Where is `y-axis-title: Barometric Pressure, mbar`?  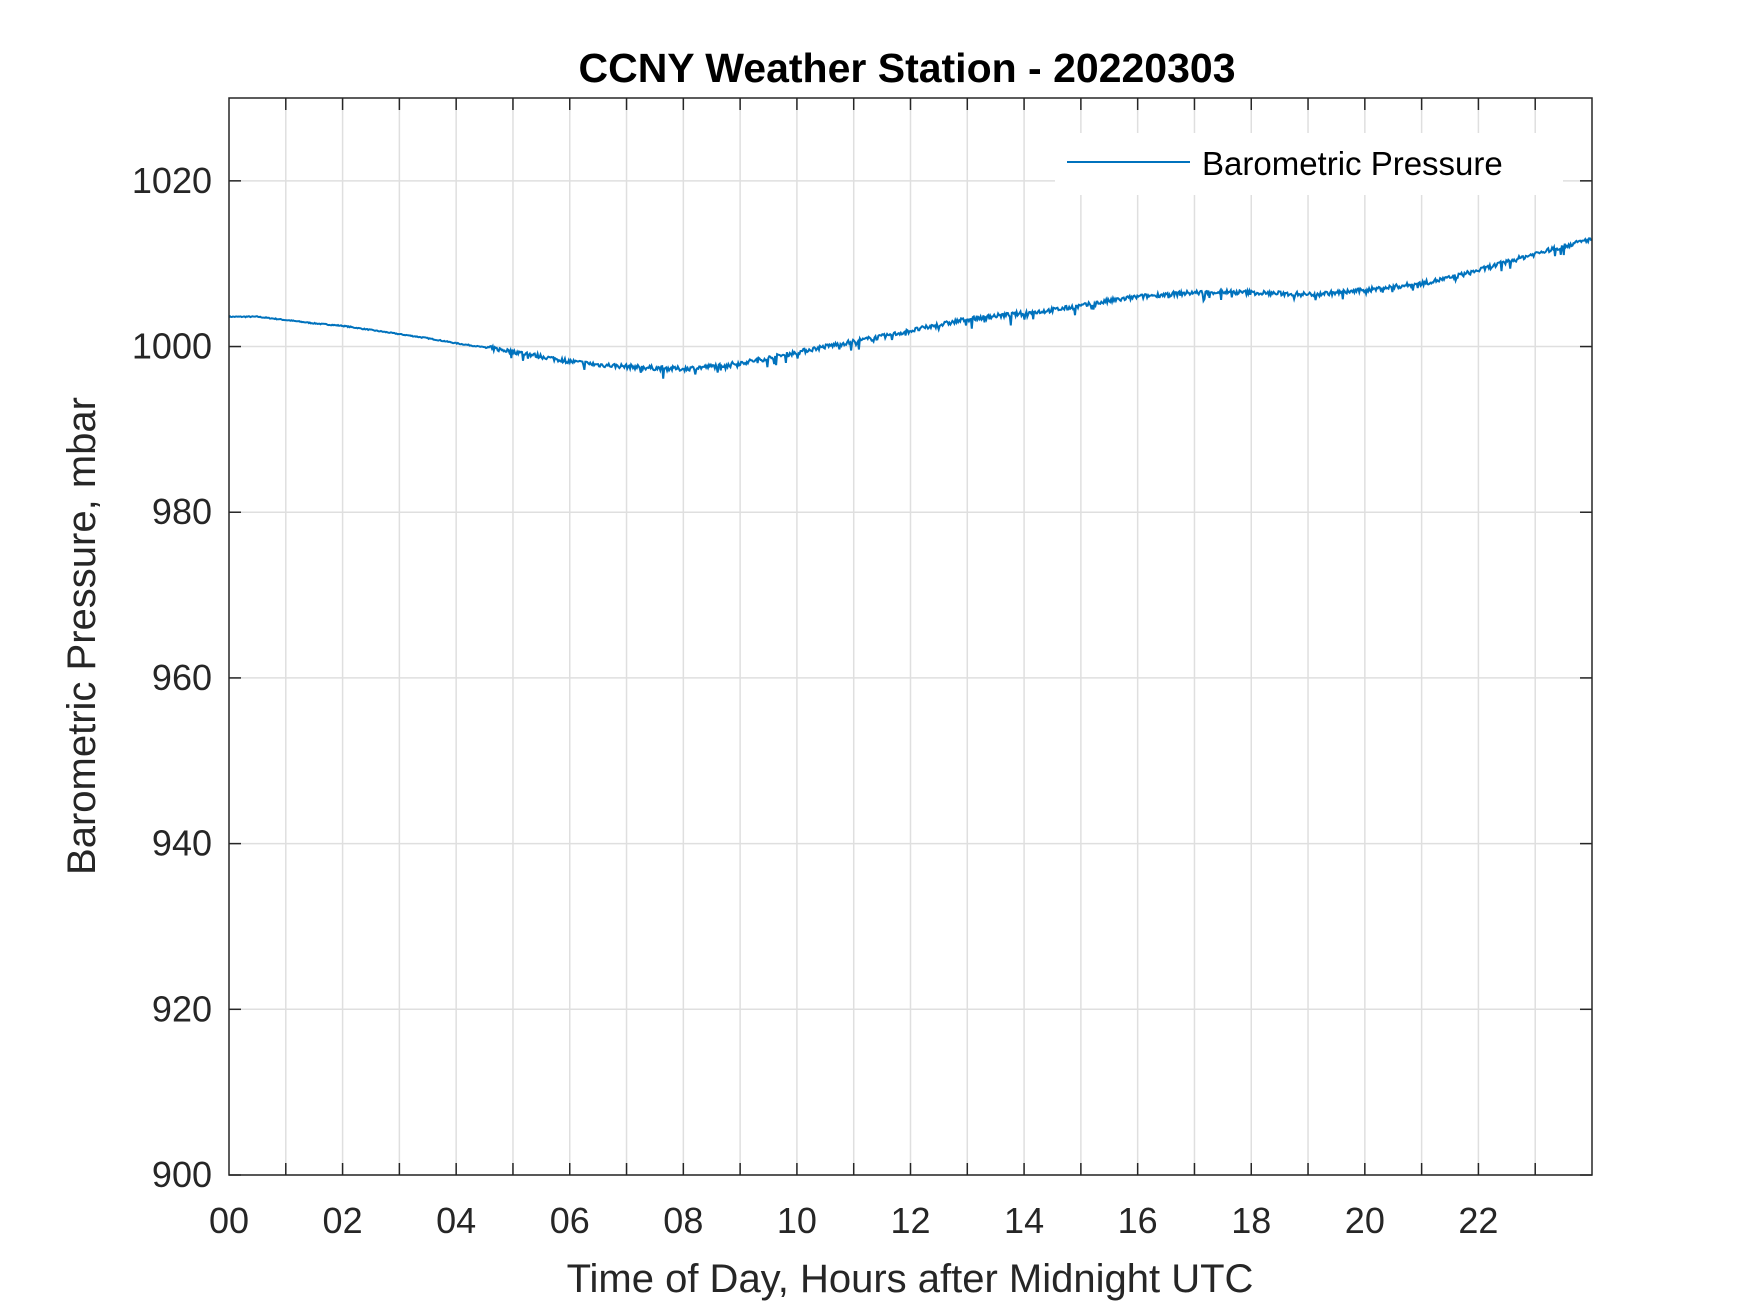 y-axis-title: Barometric Pressure, mbar is located at coordinates (82, 636).